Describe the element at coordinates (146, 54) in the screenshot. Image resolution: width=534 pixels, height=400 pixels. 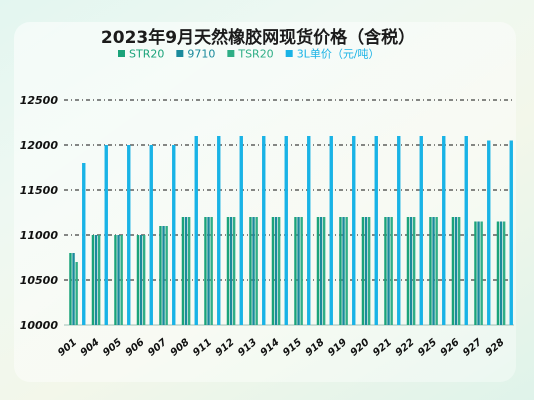
I see `legend-label: STR20` at that location.